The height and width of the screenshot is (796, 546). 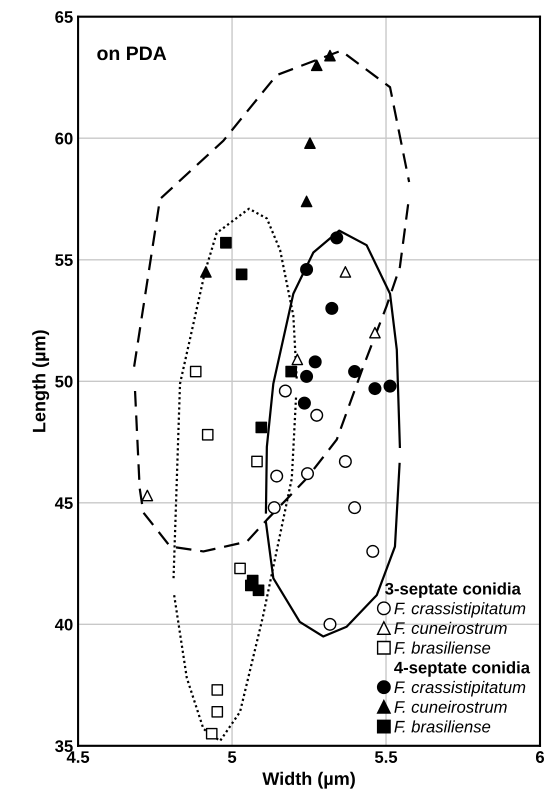 What do you see at coordinates (64, 138) in the screenshot?
I see `y-tick-label: 60` at bounding box center [64, 138].